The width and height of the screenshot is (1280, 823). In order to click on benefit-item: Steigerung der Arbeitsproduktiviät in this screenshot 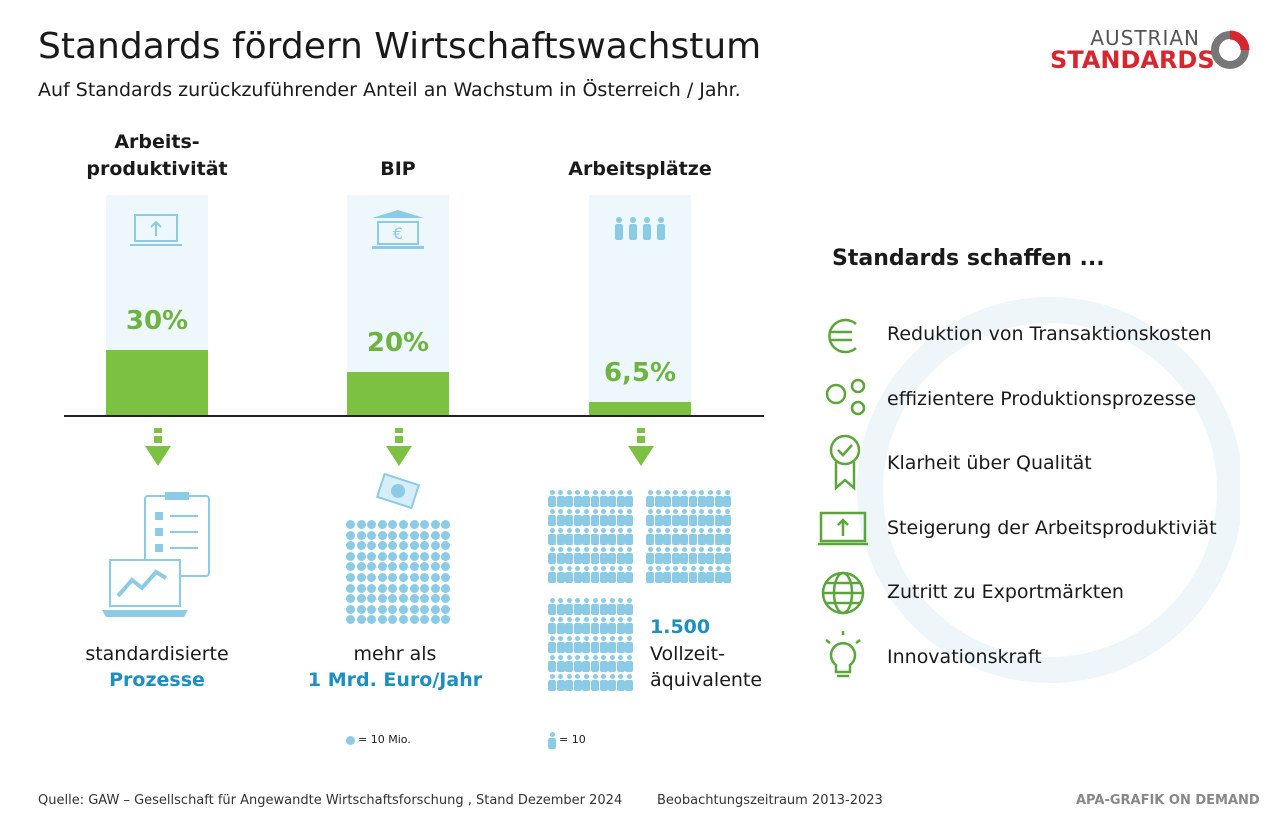, I will do `click(1052, 527)`.